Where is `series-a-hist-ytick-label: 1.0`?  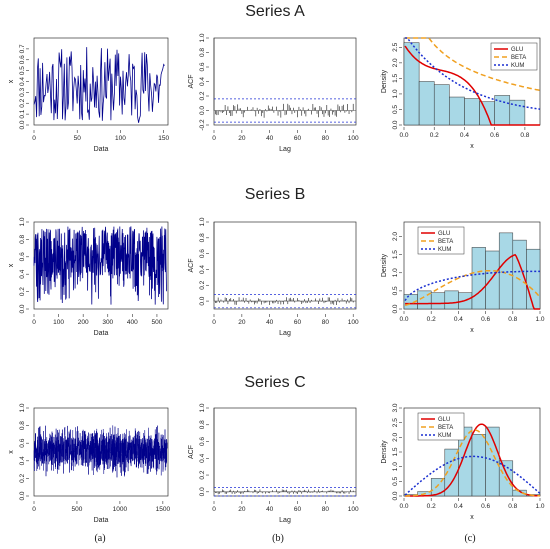 series-a-hist-ytick-label: 1.0 is located at coordinates (395, 93).